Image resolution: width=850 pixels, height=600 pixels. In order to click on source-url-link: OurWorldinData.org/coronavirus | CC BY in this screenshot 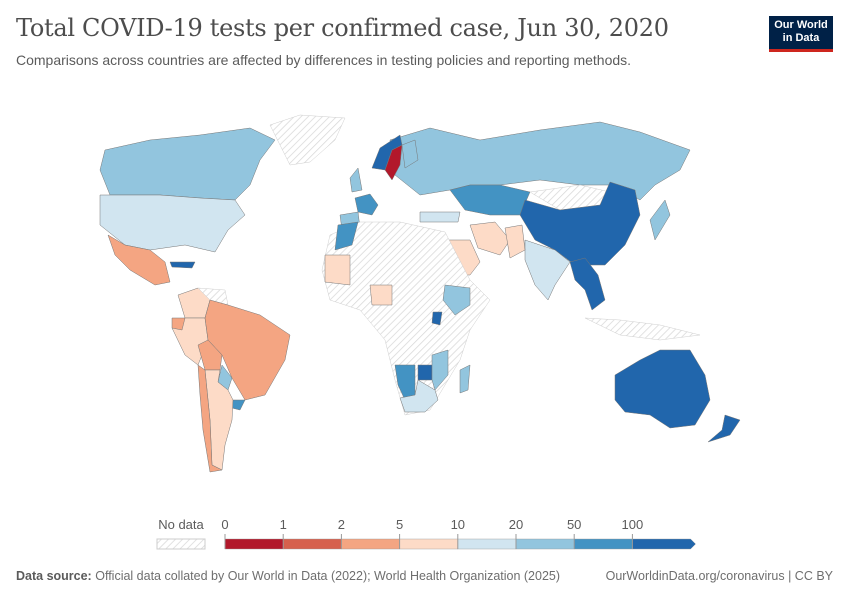, I will do `click(719, 576)`.